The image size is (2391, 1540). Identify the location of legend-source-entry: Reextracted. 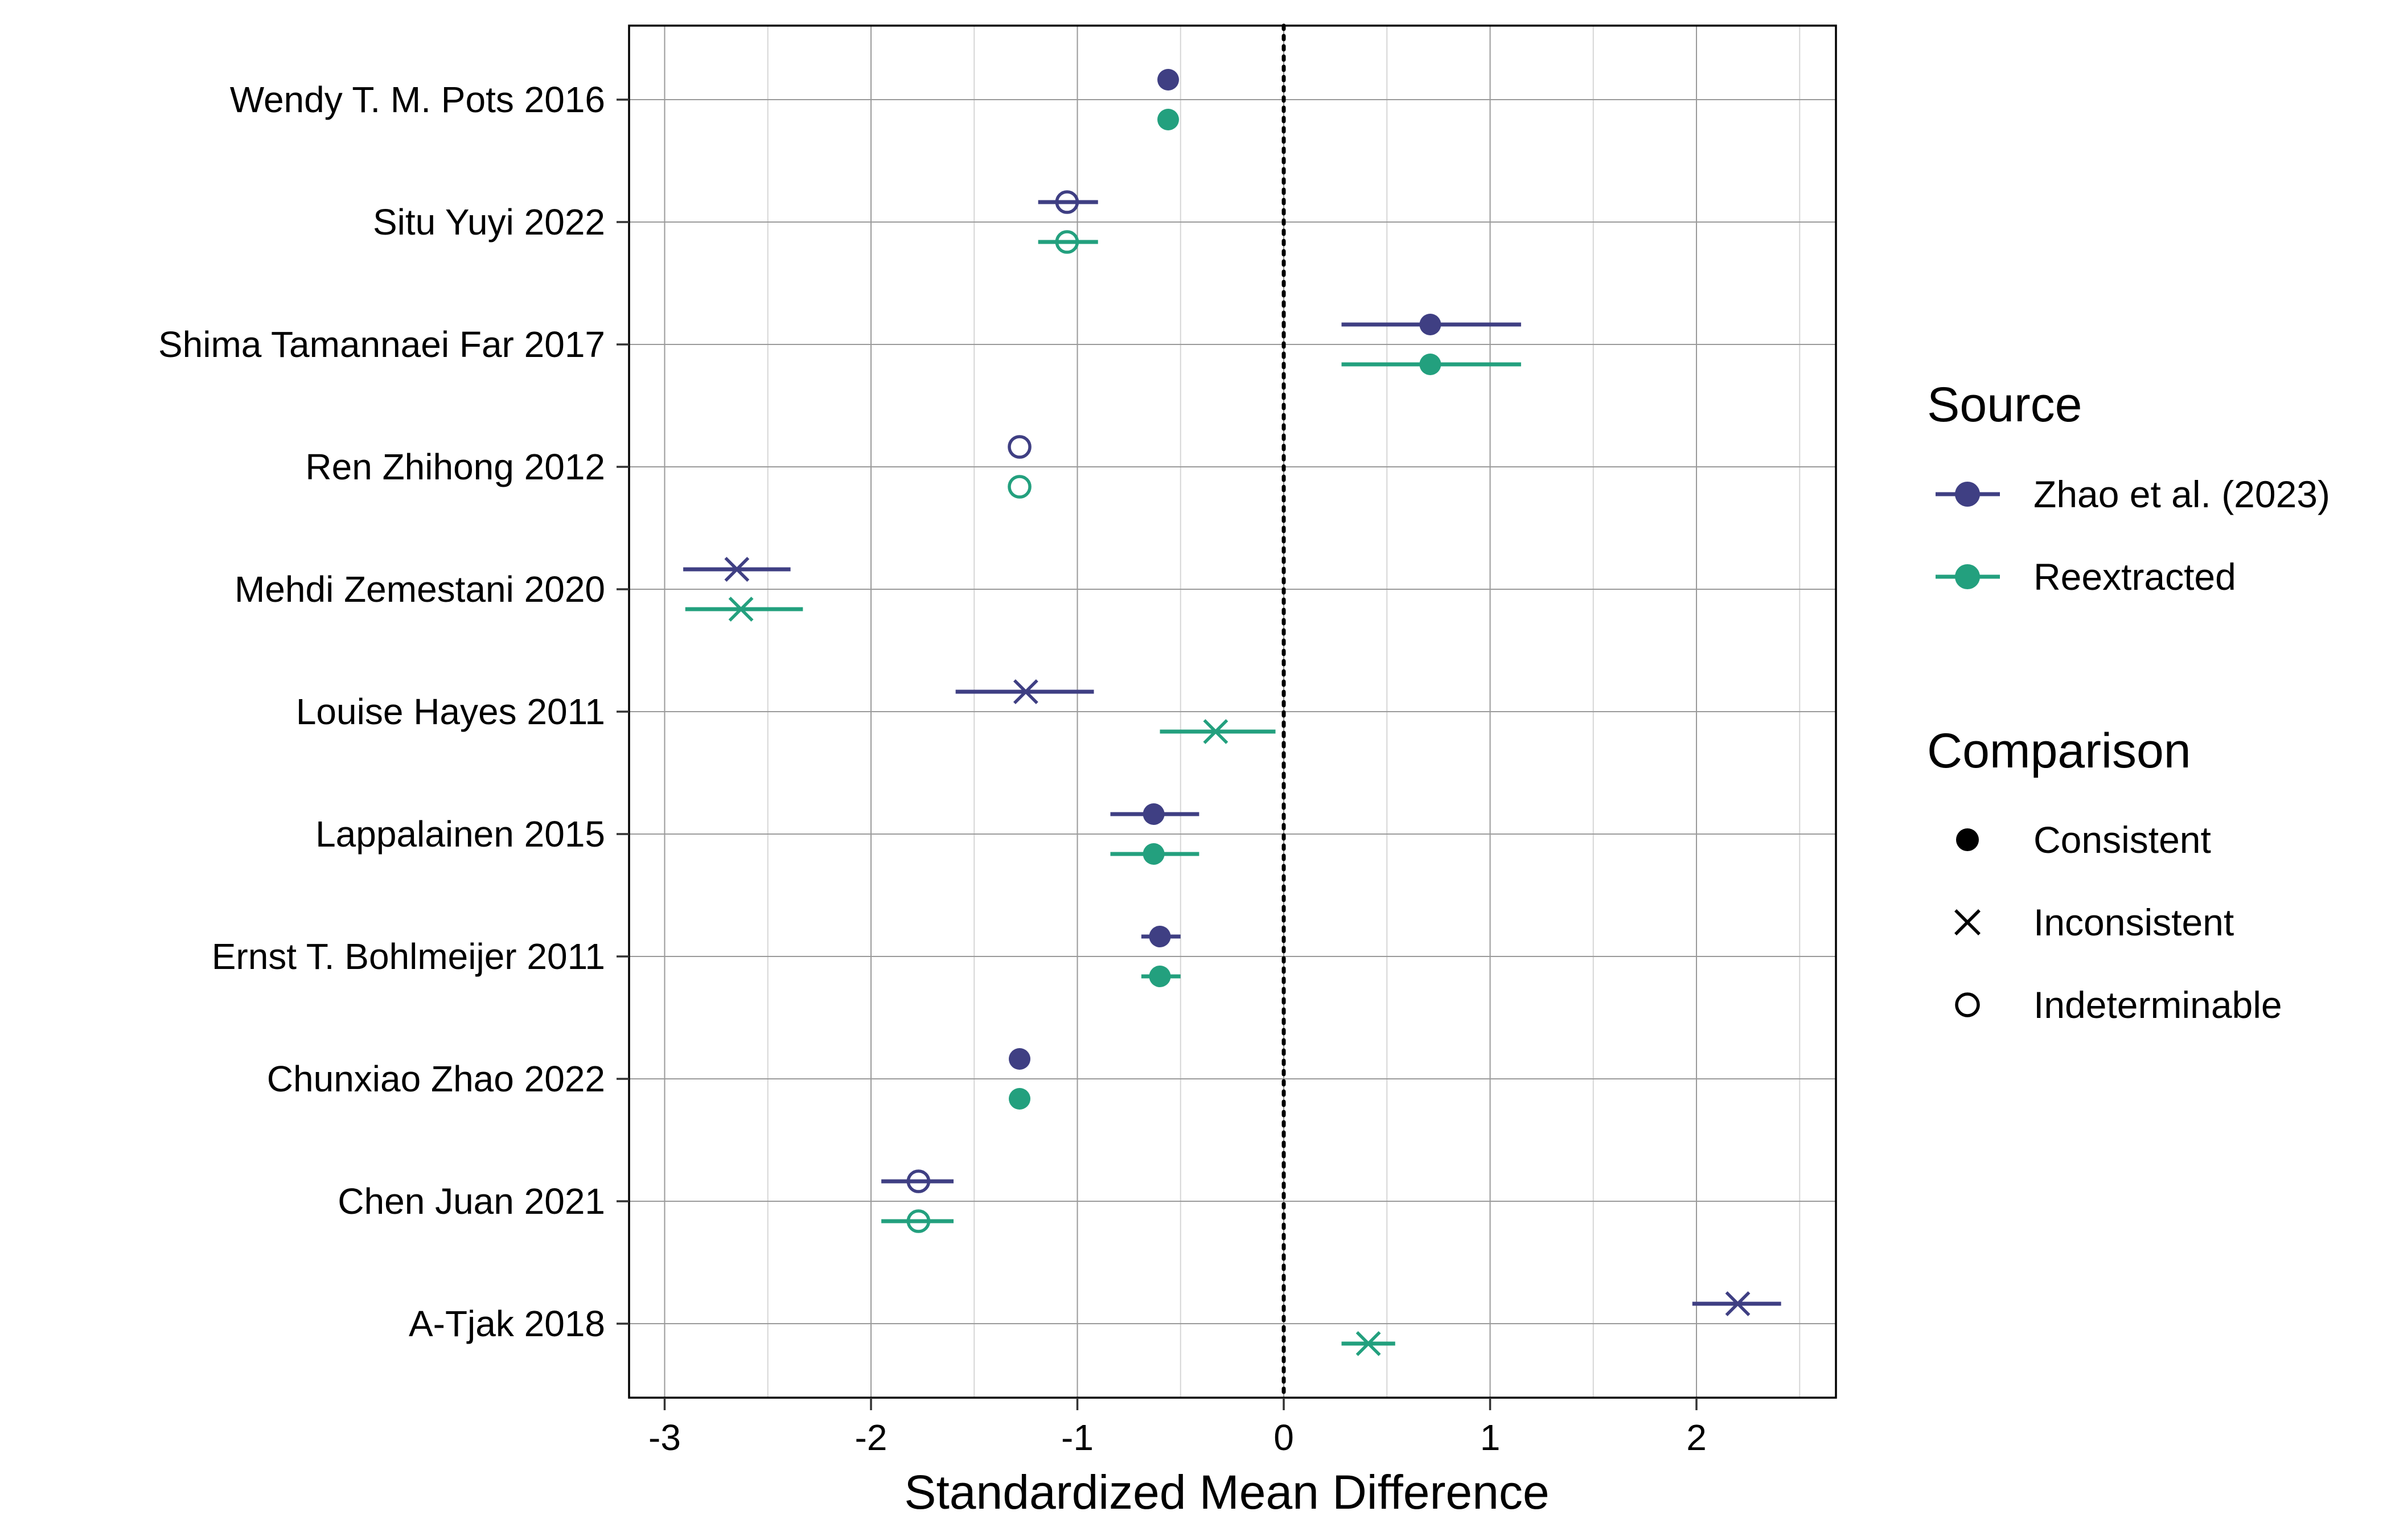
(2086, 577).